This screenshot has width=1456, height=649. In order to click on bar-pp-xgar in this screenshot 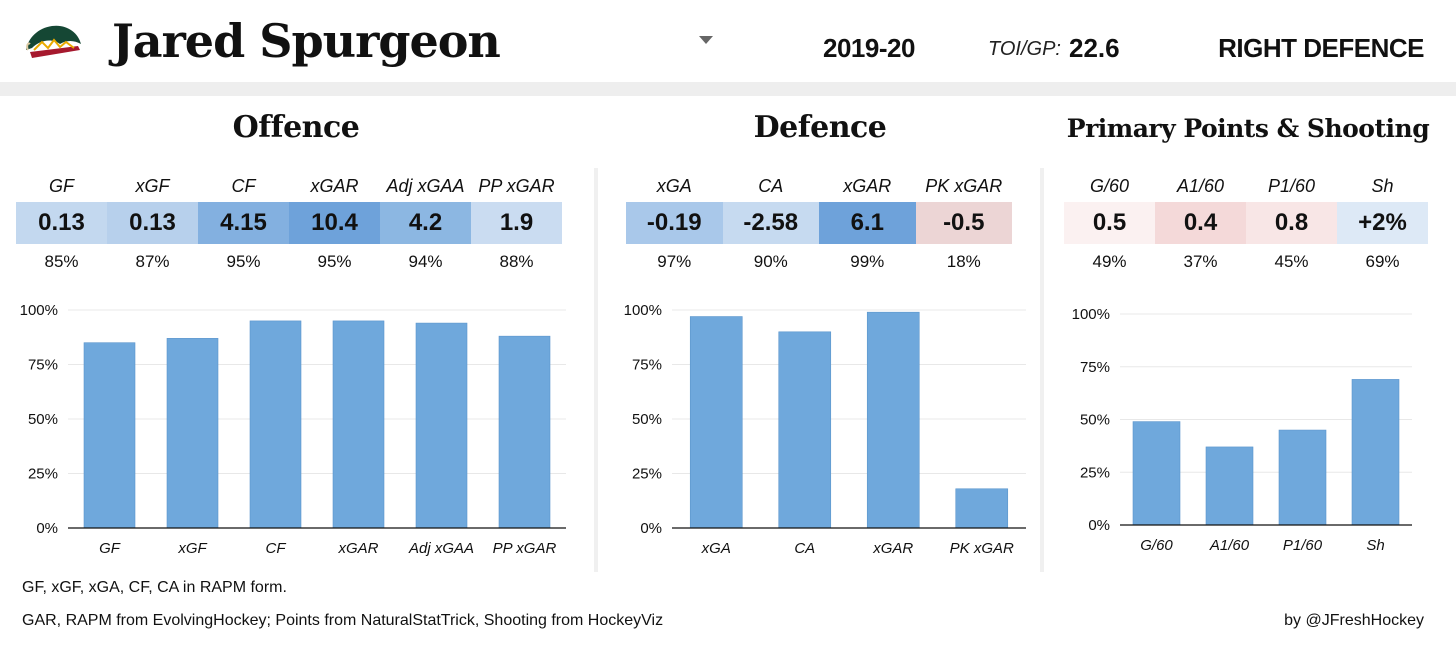, I will do `click(524, 432)`.